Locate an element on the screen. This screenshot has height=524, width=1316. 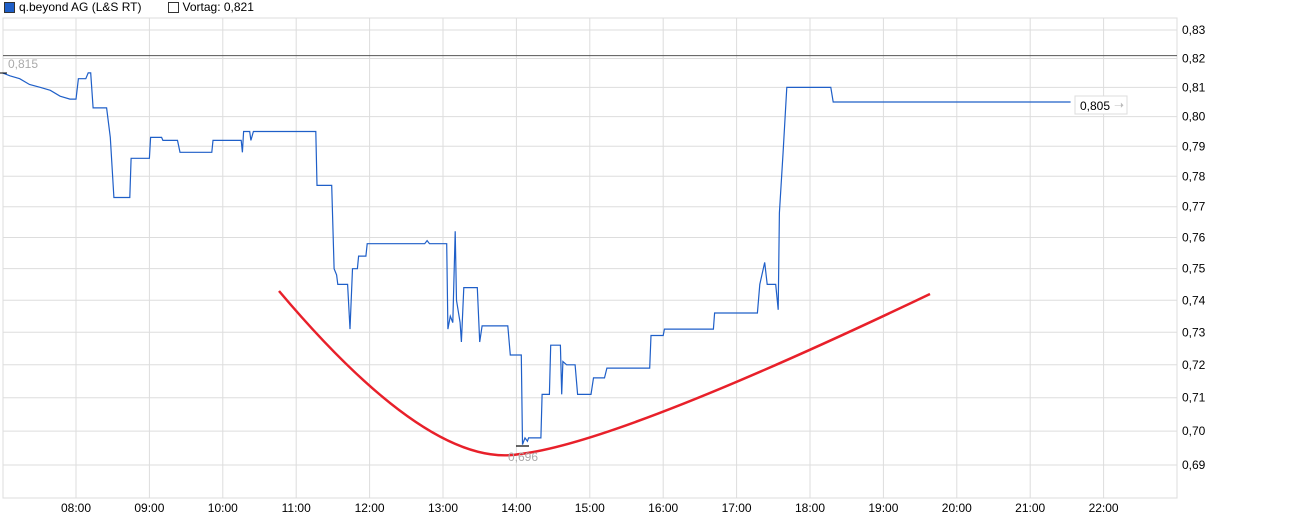
y-tick-label: 0,82 is located at coordinates (1194, 59).